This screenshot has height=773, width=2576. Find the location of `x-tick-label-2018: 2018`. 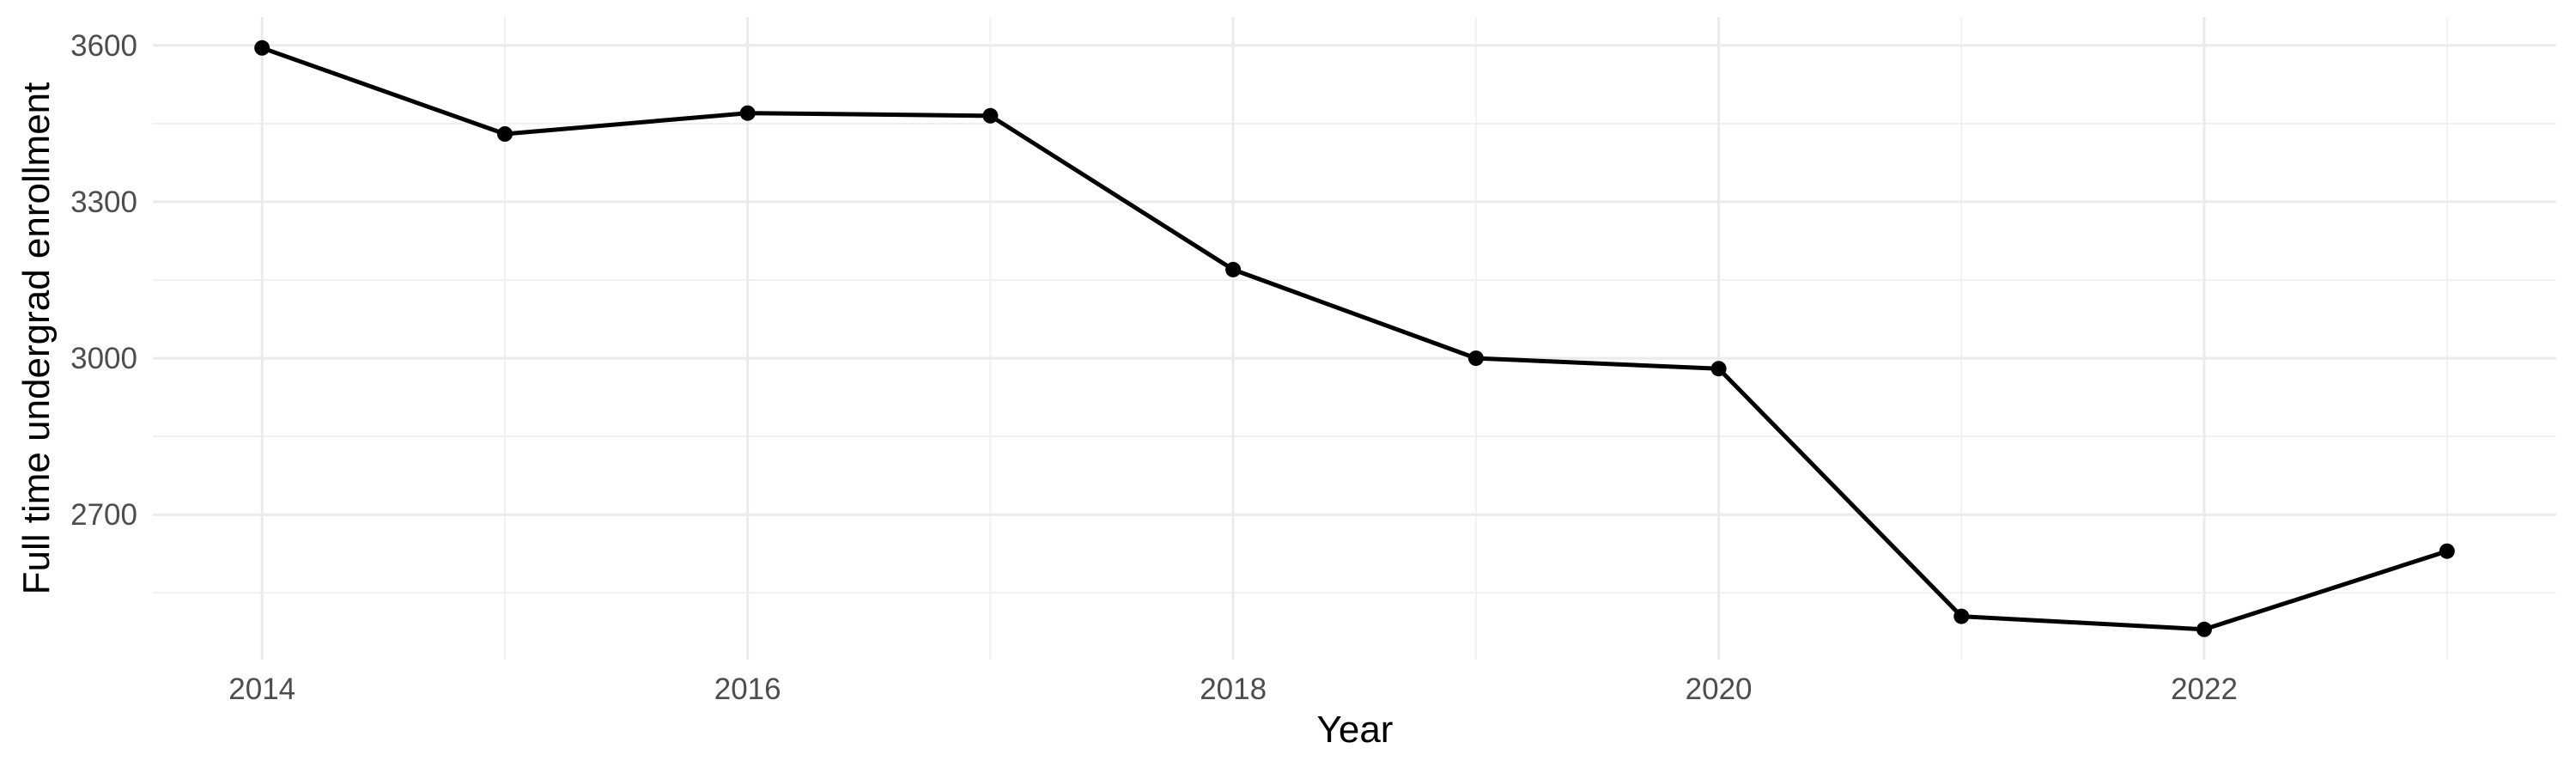

x-tick-label-2018: 2018 is located at coordinates (1233, 689).